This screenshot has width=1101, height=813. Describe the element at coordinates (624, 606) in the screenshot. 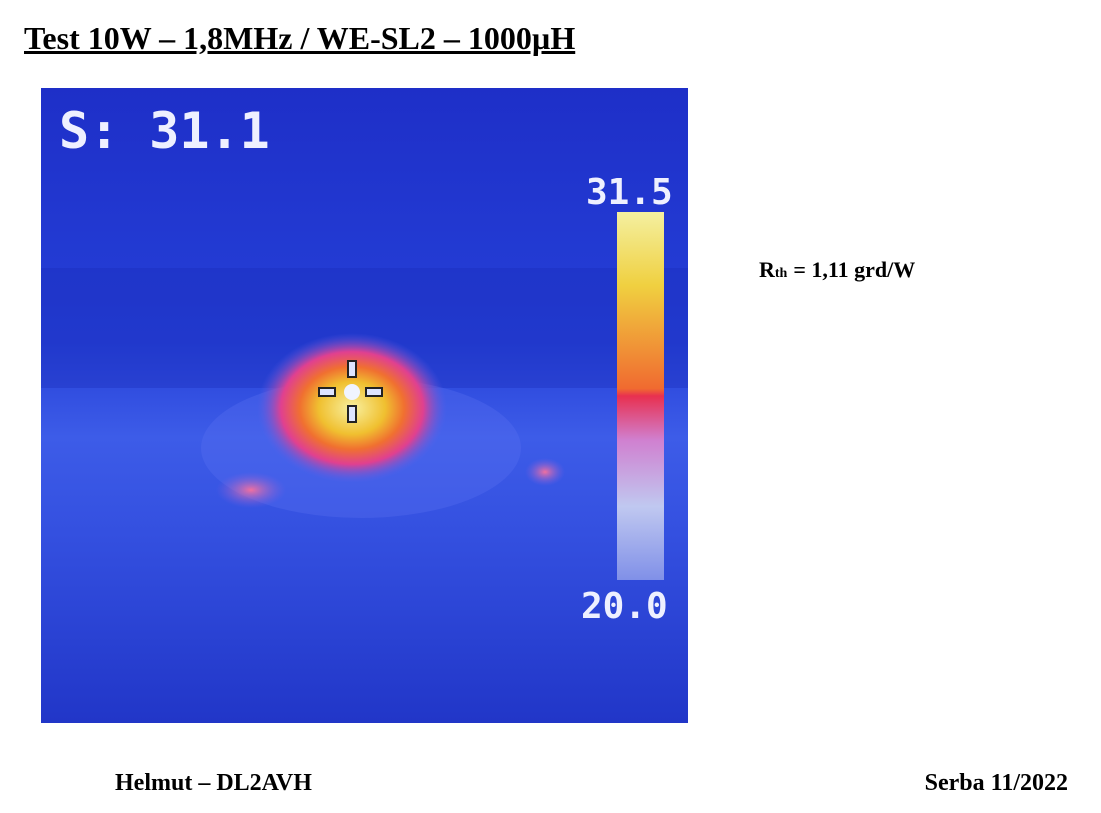

I see `scale-min: 20.0` at that location.